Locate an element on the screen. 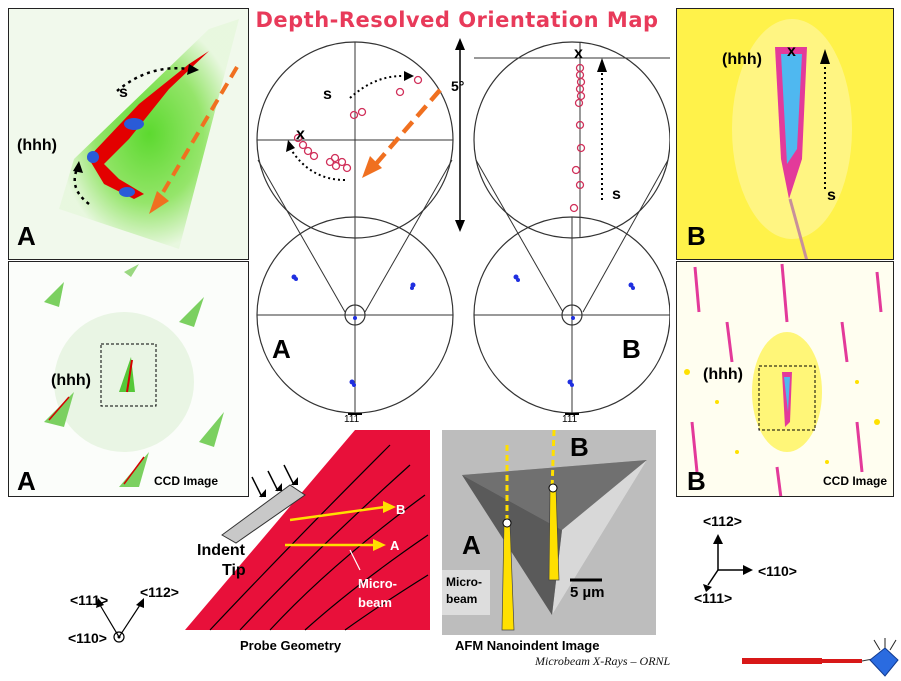 Image resolution: width=901 pixels, height=681 pixels. probe-label-b: B is located at coordinates (401, 509).